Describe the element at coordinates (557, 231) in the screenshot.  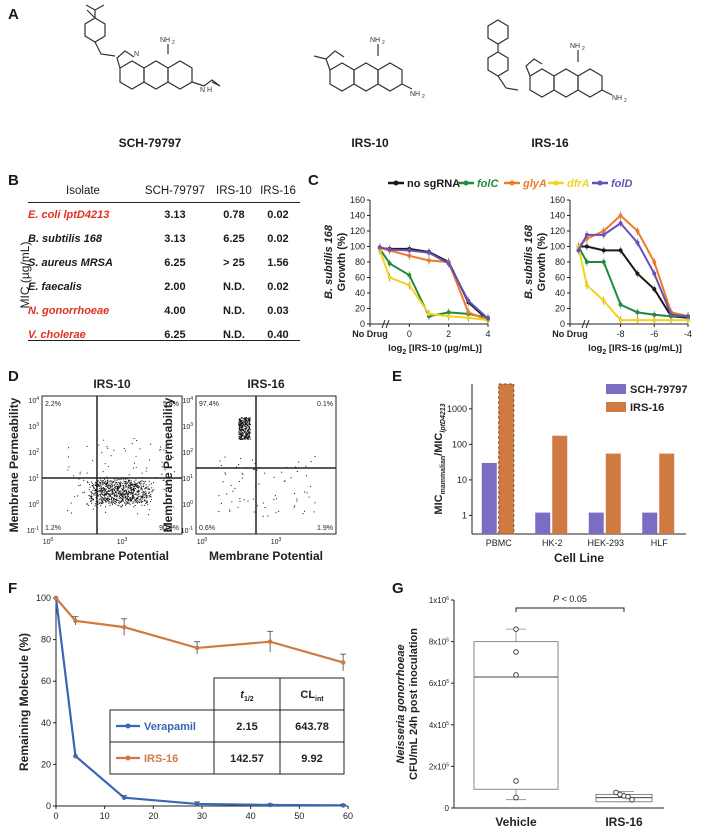
I see `y-tick-label: 120` at that location.